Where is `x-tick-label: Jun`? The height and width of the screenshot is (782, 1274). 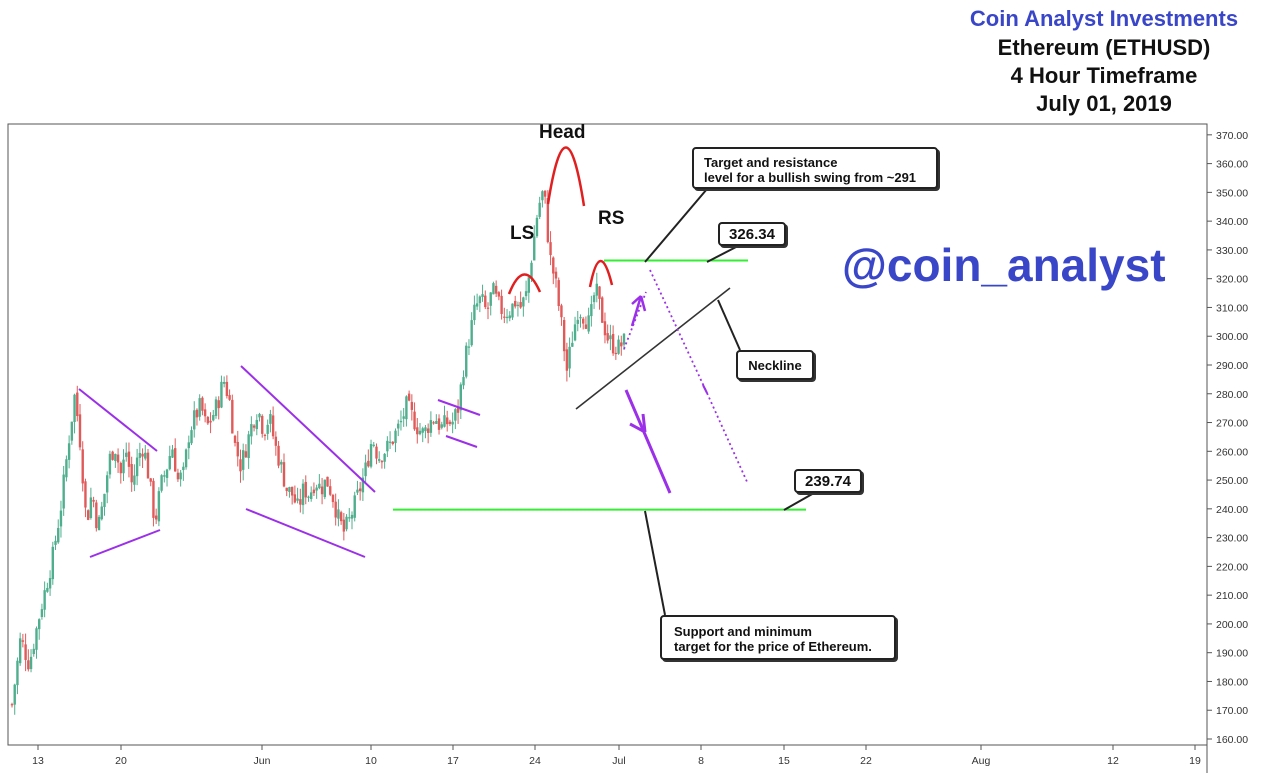 x-tick-label: Jun is located at coordinates (262, 761).